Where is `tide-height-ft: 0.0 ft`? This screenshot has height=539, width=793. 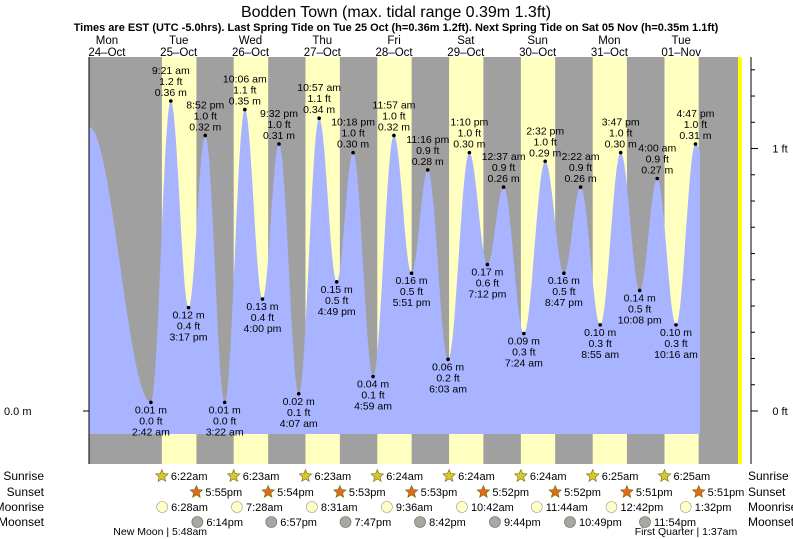
tide-height-ft: 0.0 ft is located at coordinates (150, 421).